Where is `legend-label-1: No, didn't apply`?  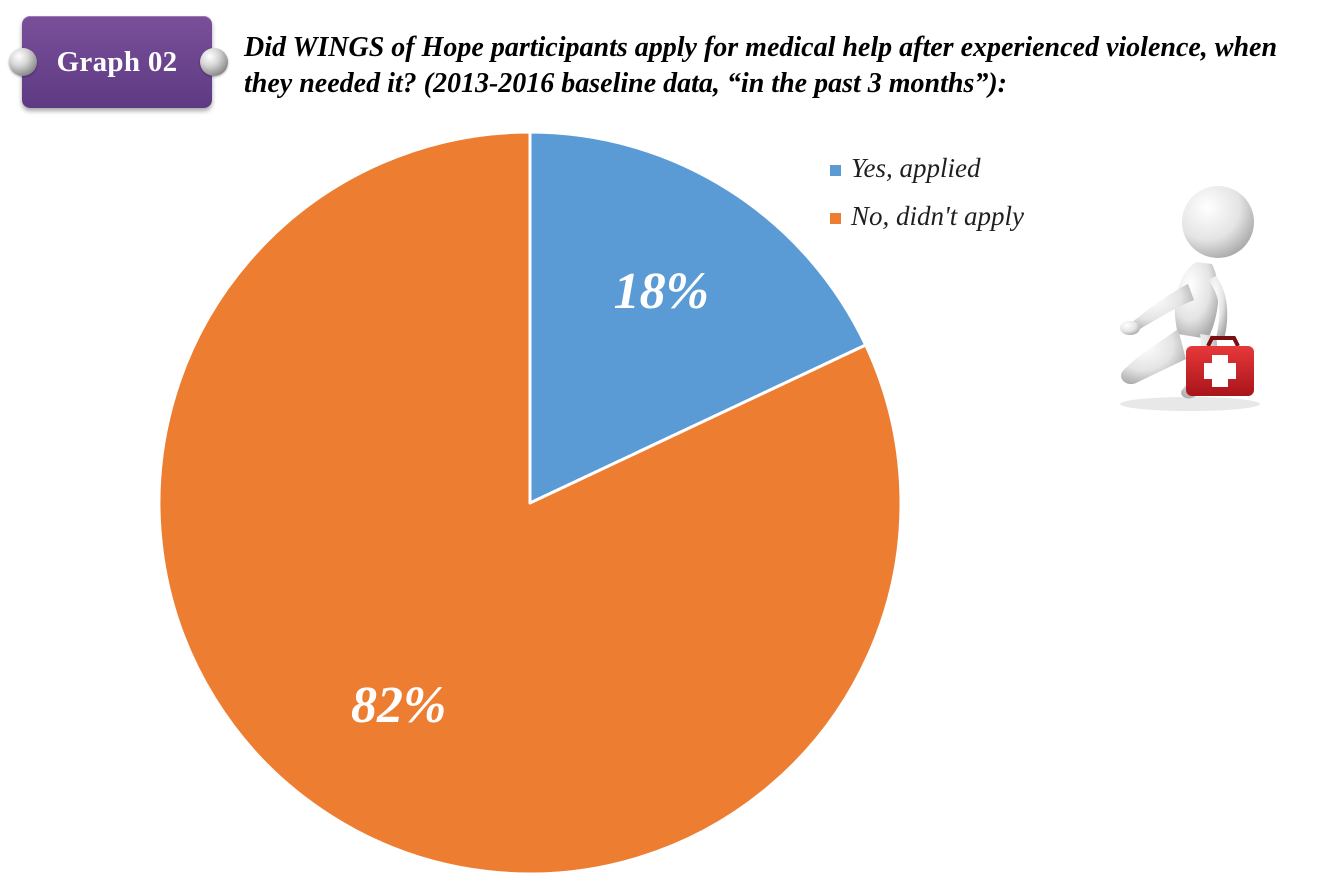 legend-label-1: No, didn't apply is located at coordinates (937, 216).